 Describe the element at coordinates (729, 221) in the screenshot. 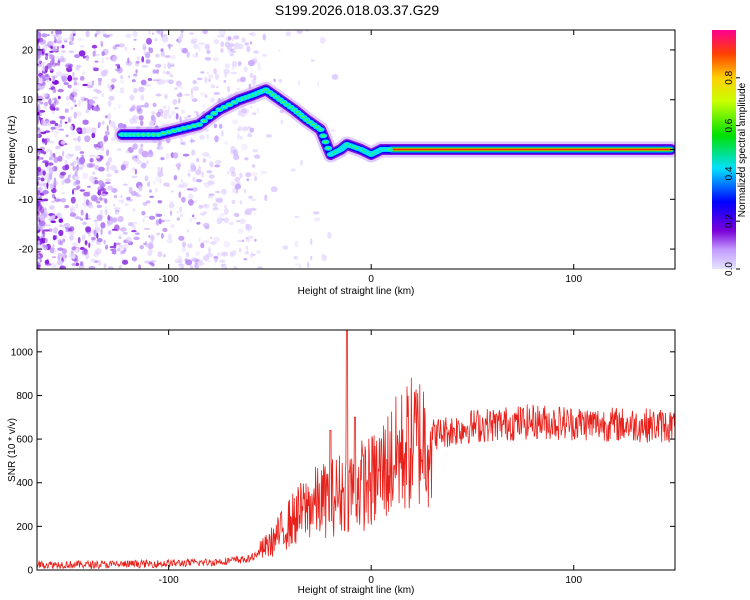

I see `colorbar-tick-label: 0.2` at that location.